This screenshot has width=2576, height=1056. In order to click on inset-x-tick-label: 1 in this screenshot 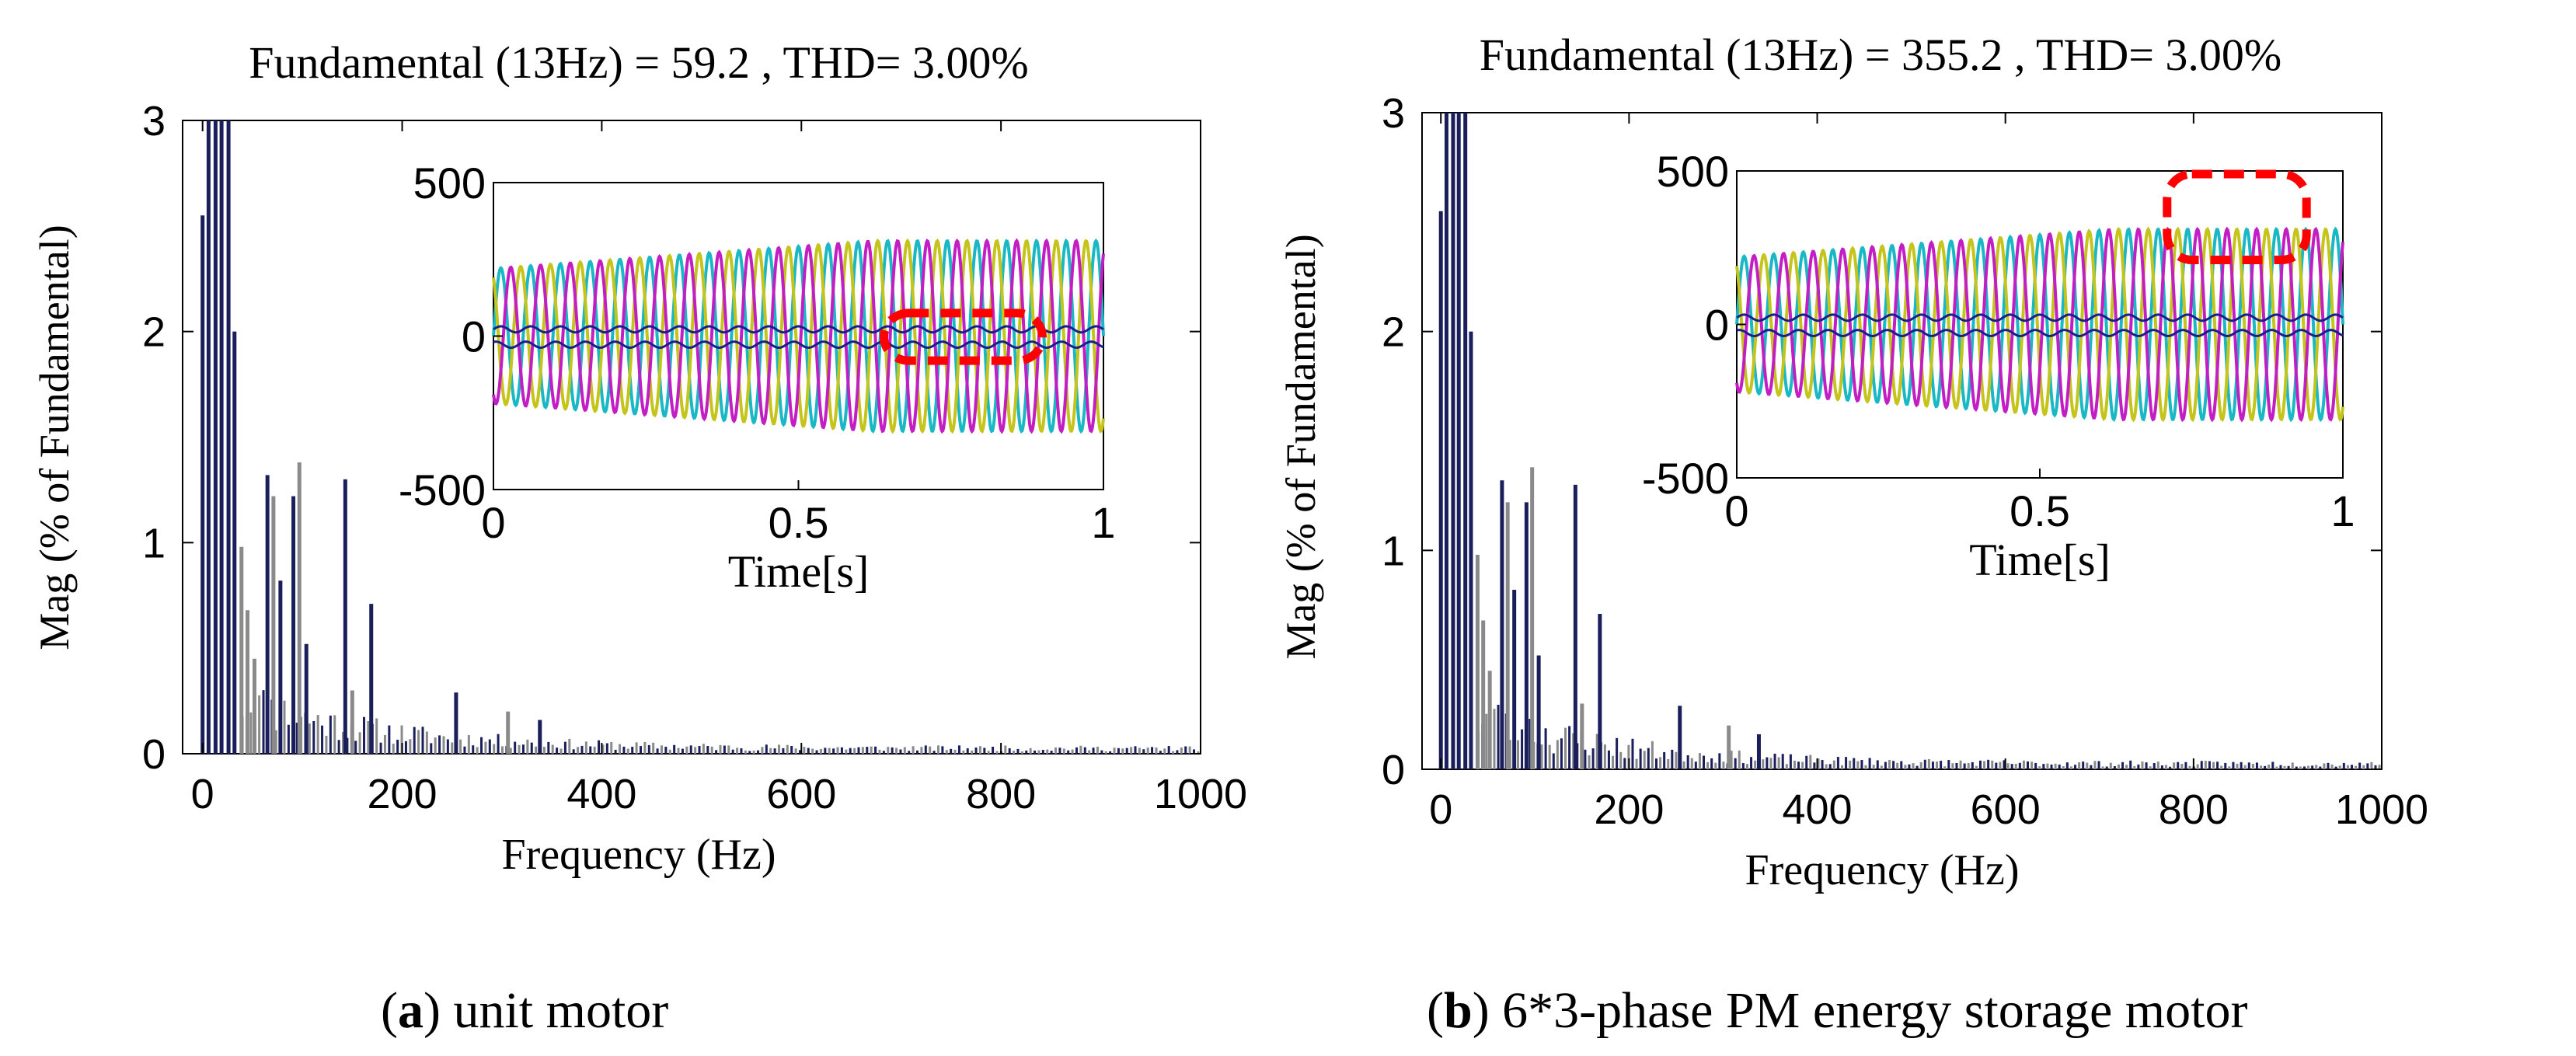, I will do `click(1103, 522)`.